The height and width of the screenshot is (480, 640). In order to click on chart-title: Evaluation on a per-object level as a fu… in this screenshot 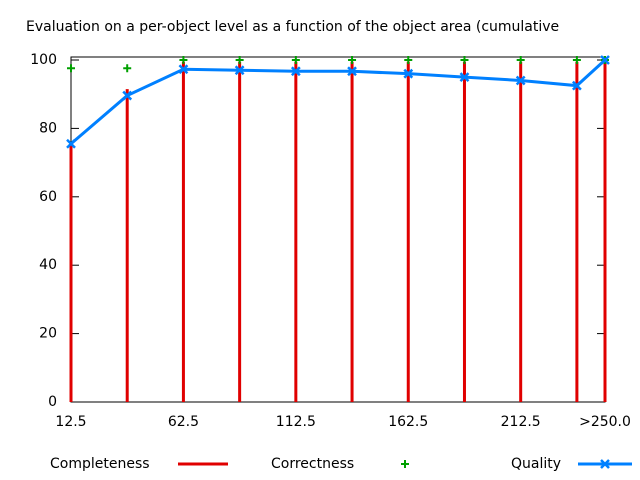, I will do `click(292, 27)`.